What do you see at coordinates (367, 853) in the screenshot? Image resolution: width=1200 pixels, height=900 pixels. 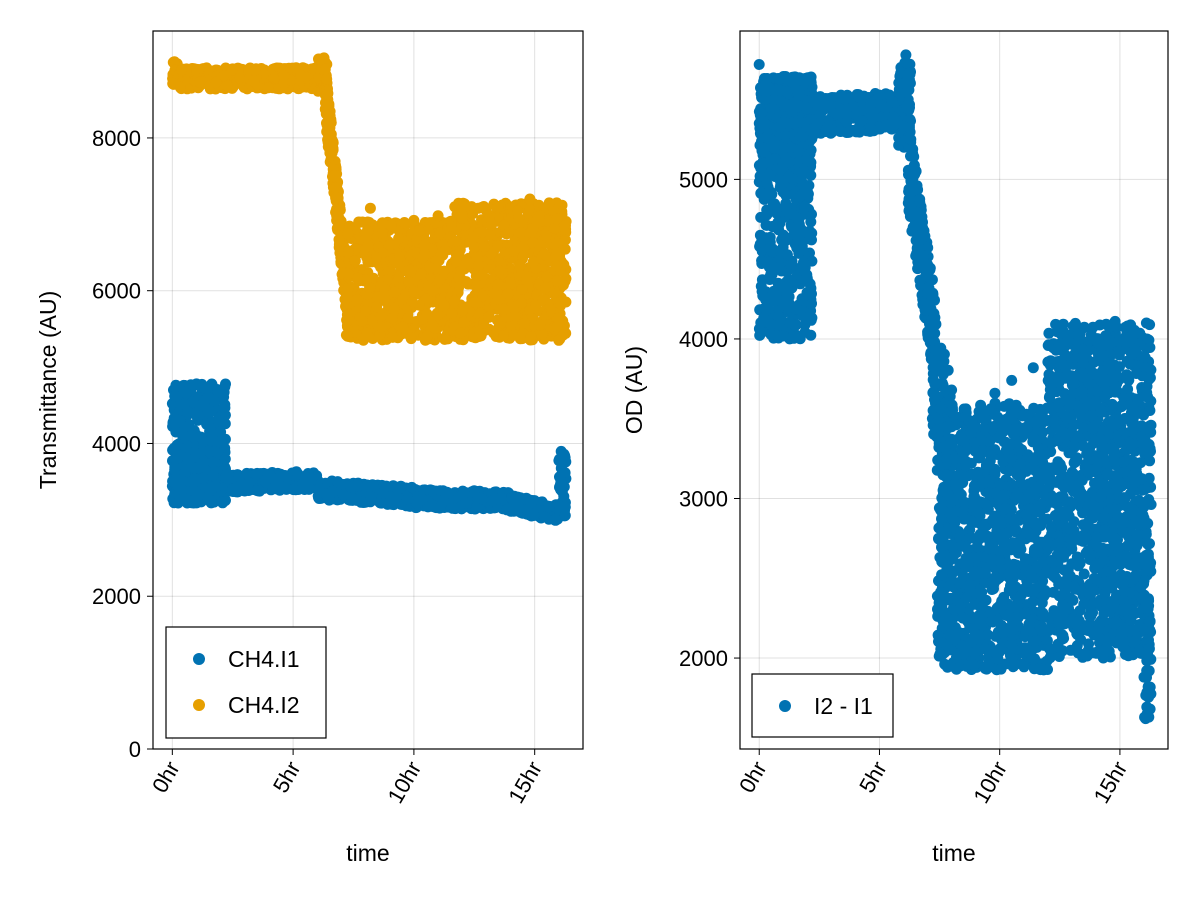 I see `x-axis-label: time` at bounding box center [367, 853].